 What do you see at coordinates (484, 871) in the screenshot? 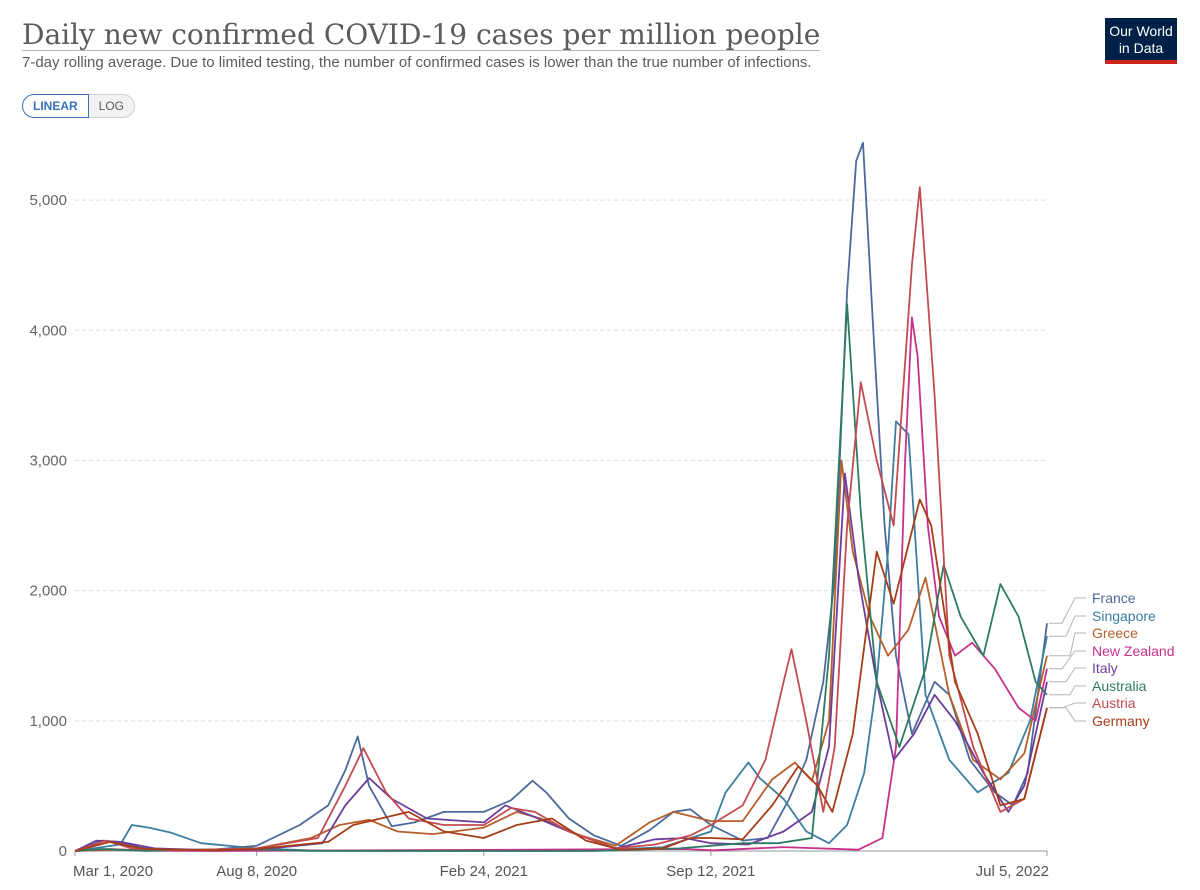
I see `x-tick-label: Feb 24, 2021` at bounding box center [484, 871].